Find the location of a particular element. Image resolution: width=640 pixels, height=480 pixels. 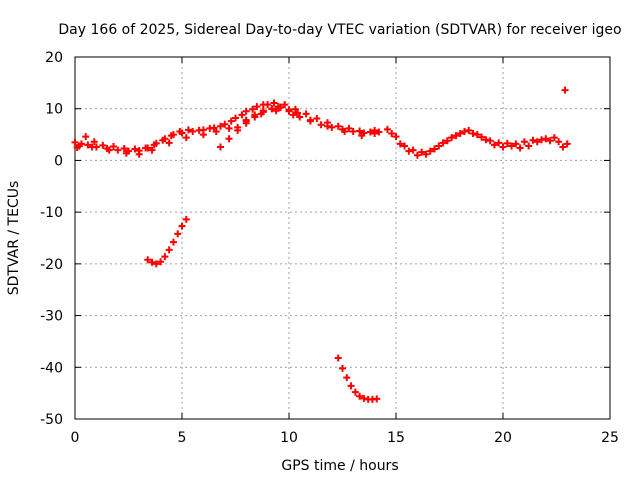

series-main-b is located at coordinates (229, 126).